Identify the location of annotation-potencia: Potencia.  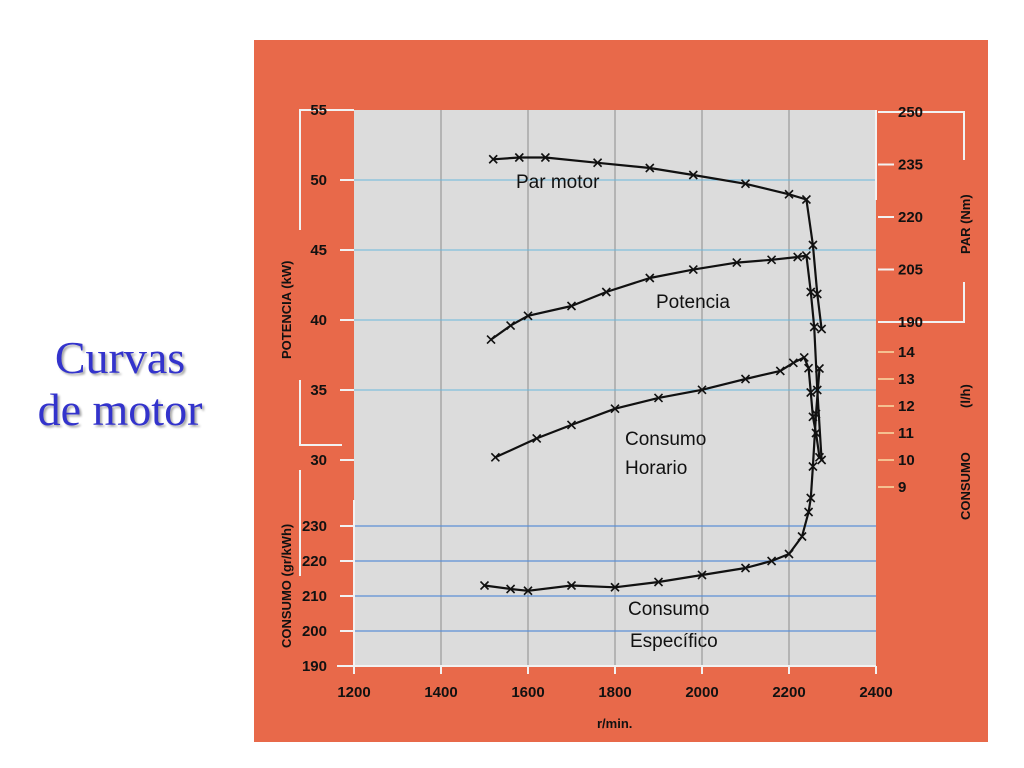
(693, 302).